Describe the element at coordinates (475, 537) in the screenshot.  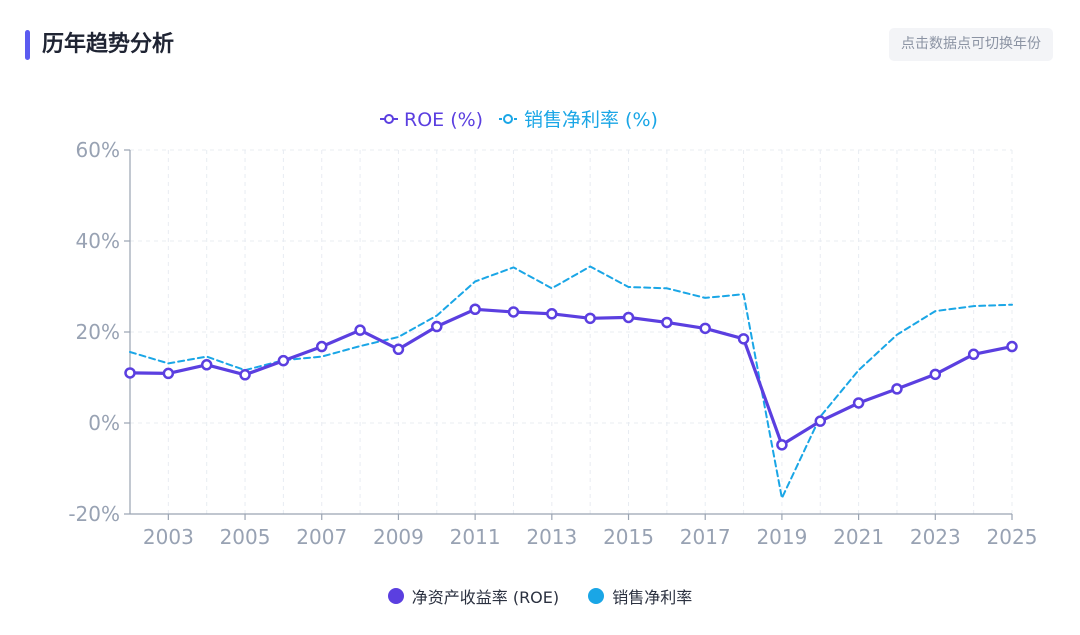
I see `x-tick-label: 2011` at that location.